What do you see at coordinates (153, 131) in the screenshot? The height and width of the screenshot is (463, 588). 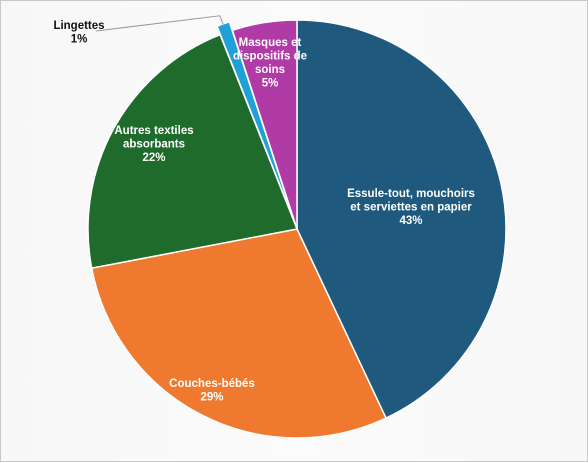 I see `data-label-category: Autres textiles` at bounding box center [153, 131].